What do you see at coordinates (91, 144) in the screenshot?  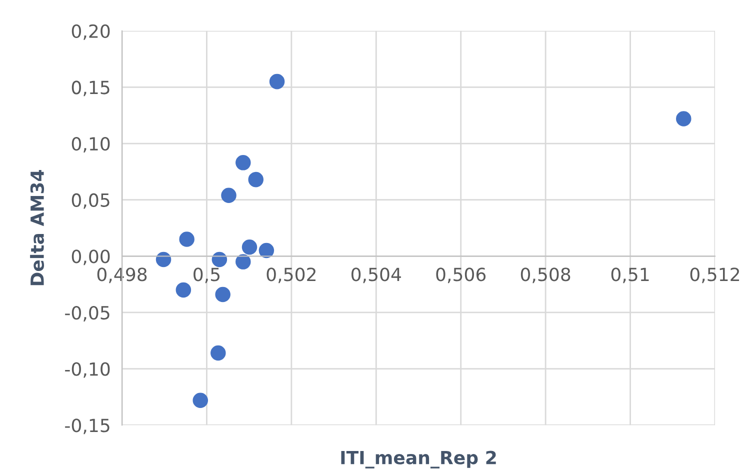 I see `y-tick-label: 0,10` at bounding box center [91, 144].